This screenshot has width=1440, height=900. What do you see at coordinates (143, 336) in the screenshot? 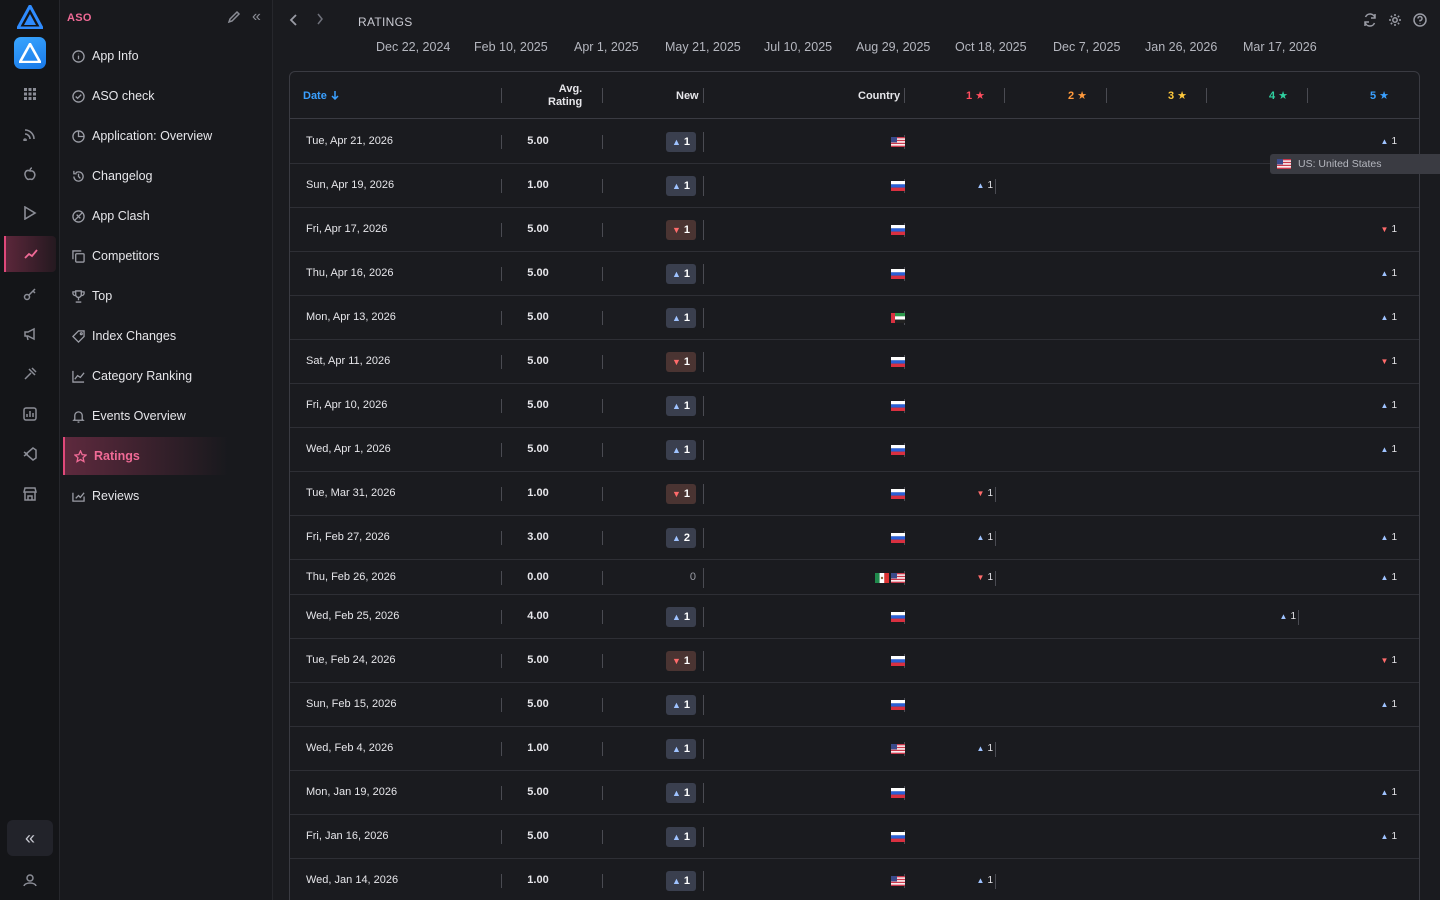
I see `menu-item-index-changes: Index Changes` at bounding box center [143, 336].